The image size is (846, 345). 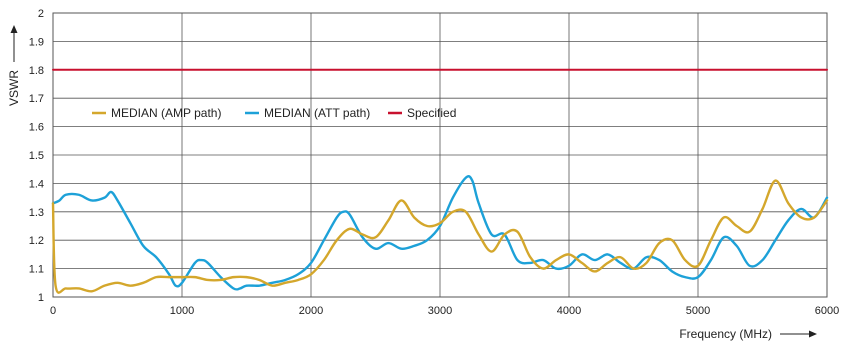 I want to click on y-tick-label: 1.9, so click(x=36, y=42).